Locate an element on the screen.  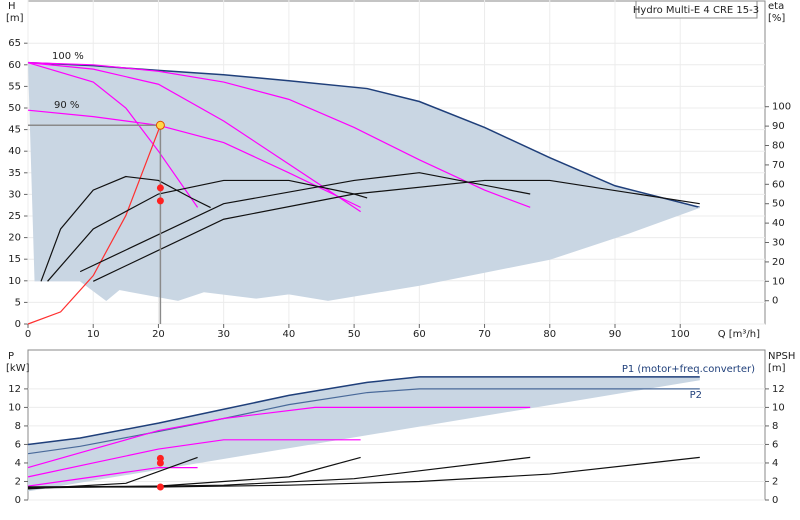
y2-tick-label: 50 is located at coordinates (778, 204).